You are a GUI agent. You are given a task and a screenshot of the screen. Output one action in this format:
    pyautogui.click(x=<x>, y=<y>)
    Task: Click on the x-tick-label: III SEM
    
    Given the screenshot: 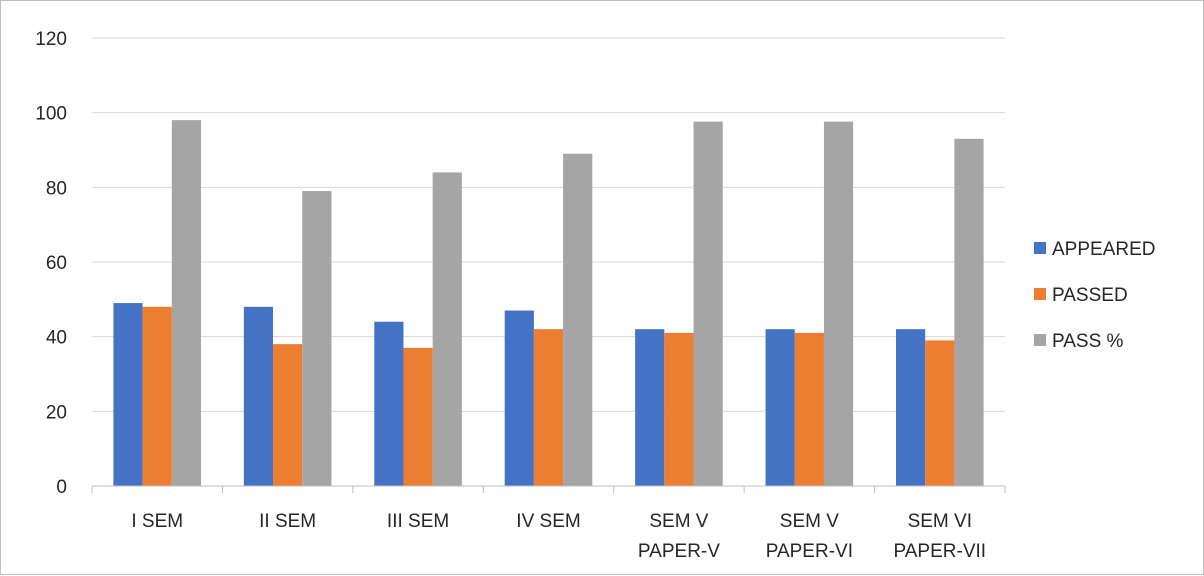 What is the action you would take?
    pyautogui.click(x=418, y=521)
    